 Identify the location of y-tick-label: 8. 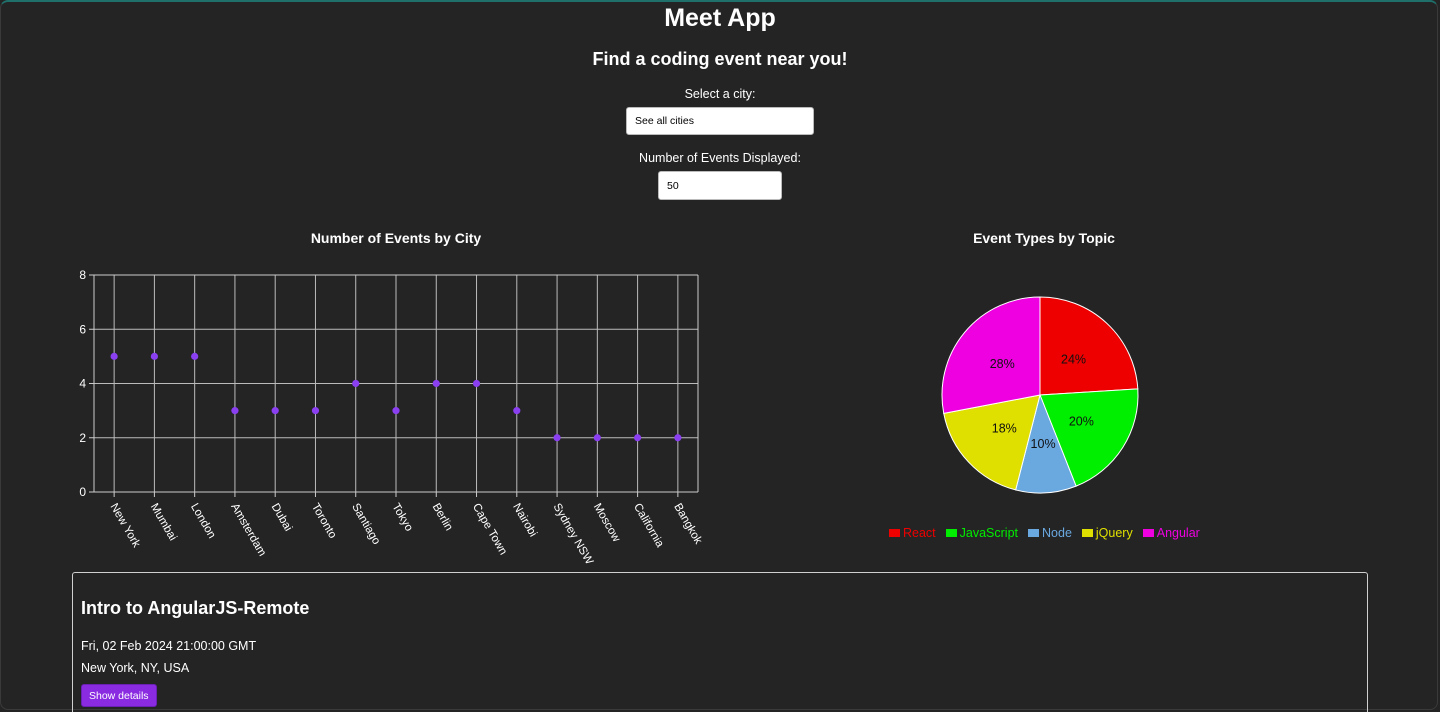
(82, 275).